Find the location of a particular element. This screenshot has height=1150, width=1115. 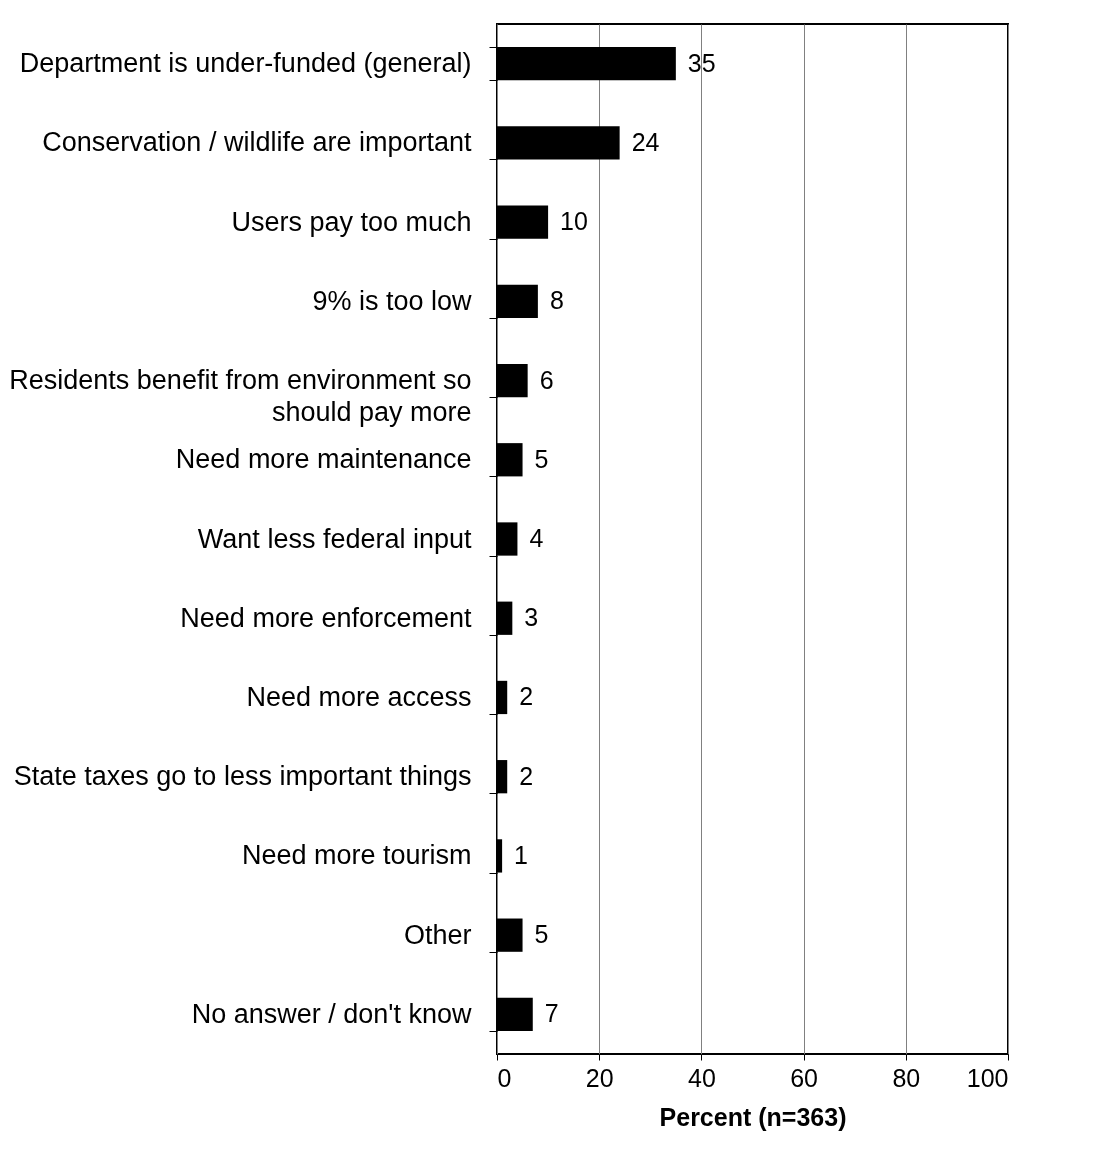

y-tick-label: 9% is too low is located at coordinates (392, 300).